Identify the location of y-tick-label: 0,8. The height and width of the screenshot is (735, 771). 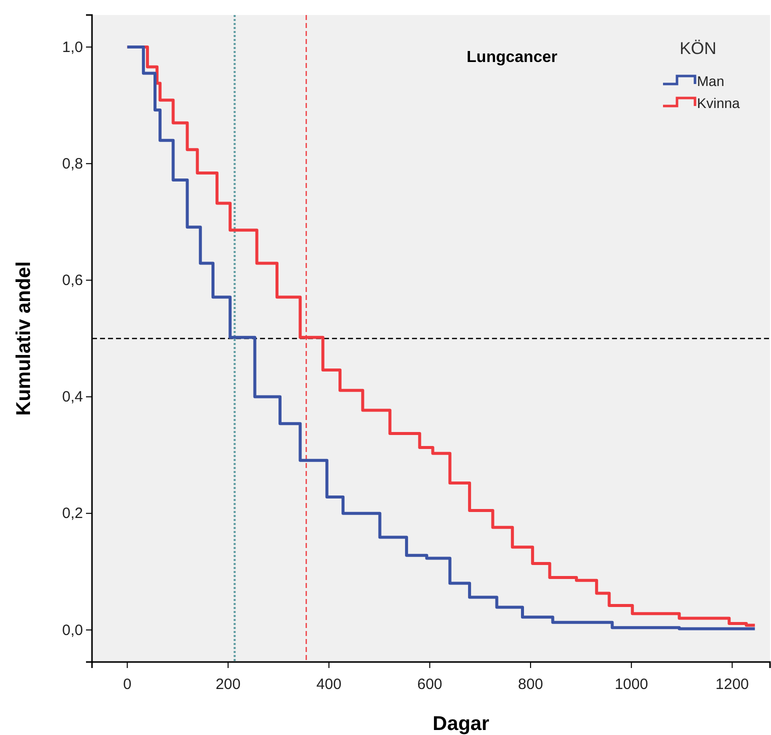
(72, 163).